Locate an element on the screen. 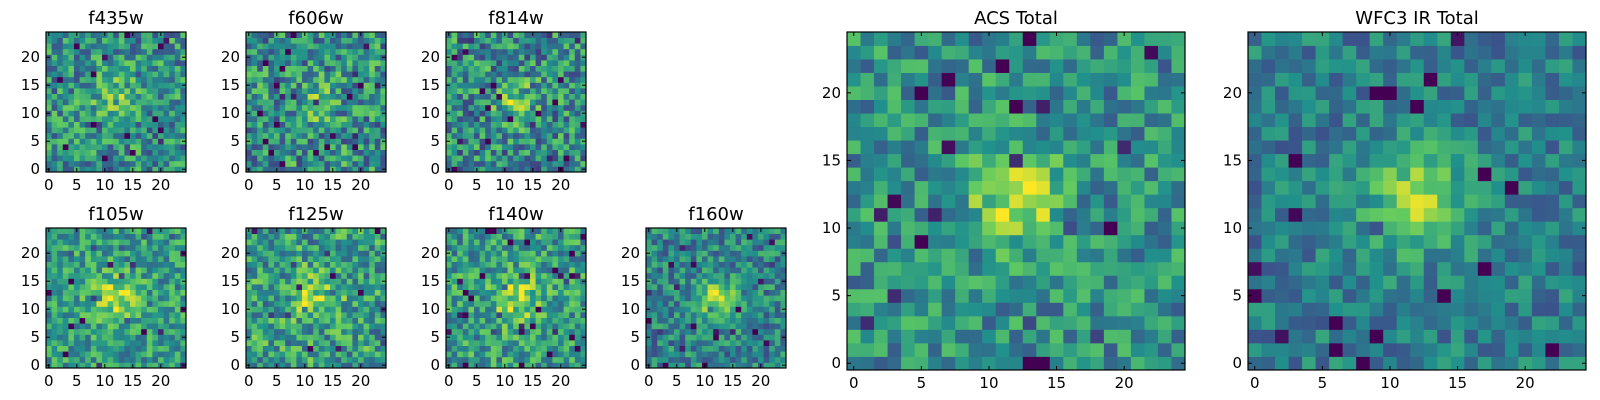  x-tick-label: 0 is located at coordinates (449, 185).